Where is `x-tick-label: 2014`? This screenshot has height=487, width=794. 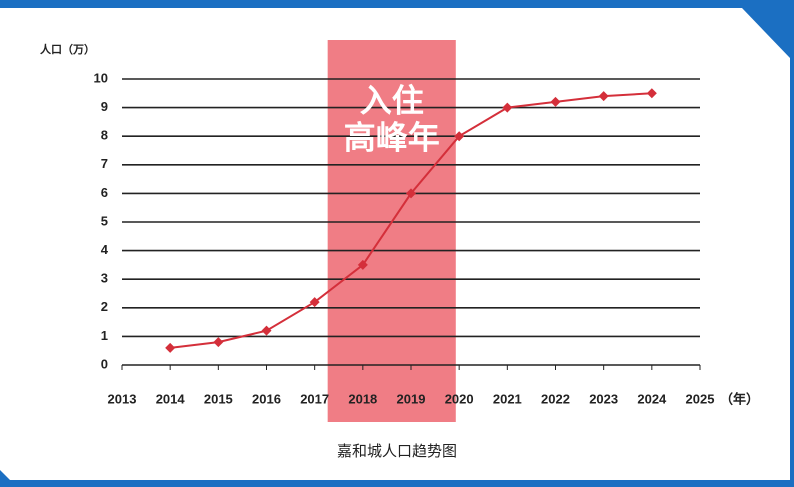
x-tick-label: 2014 is located at coordinates (171, 398).